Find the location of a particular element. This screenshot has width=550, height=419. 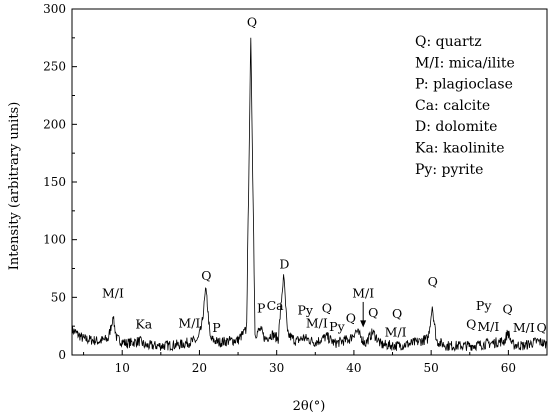

x-tick-label: 30 is located at coordinates (276, 368).